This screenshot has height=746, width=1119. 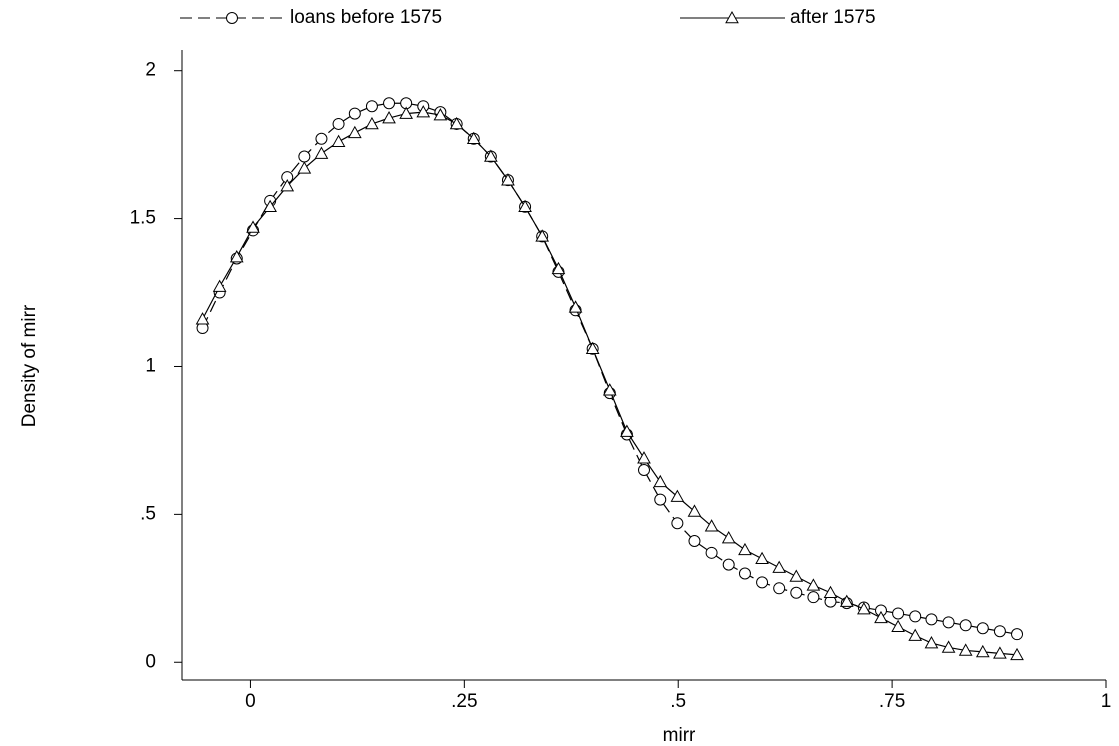 What do you see at coordinates (678, 701) in the screenshot?
I see `x-tick-label: .5` at bounding box center [678, 701].